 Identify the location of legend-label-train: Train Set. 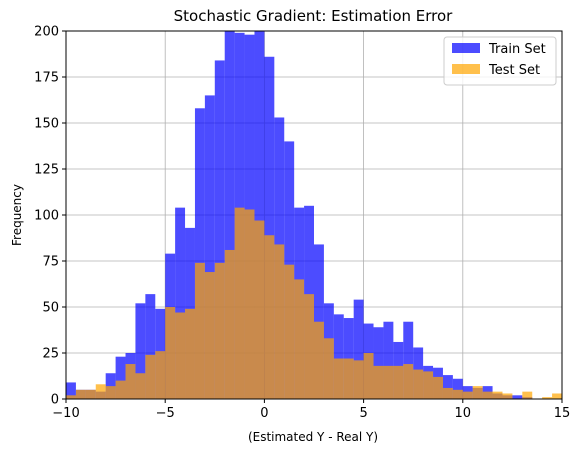
(517, 49).